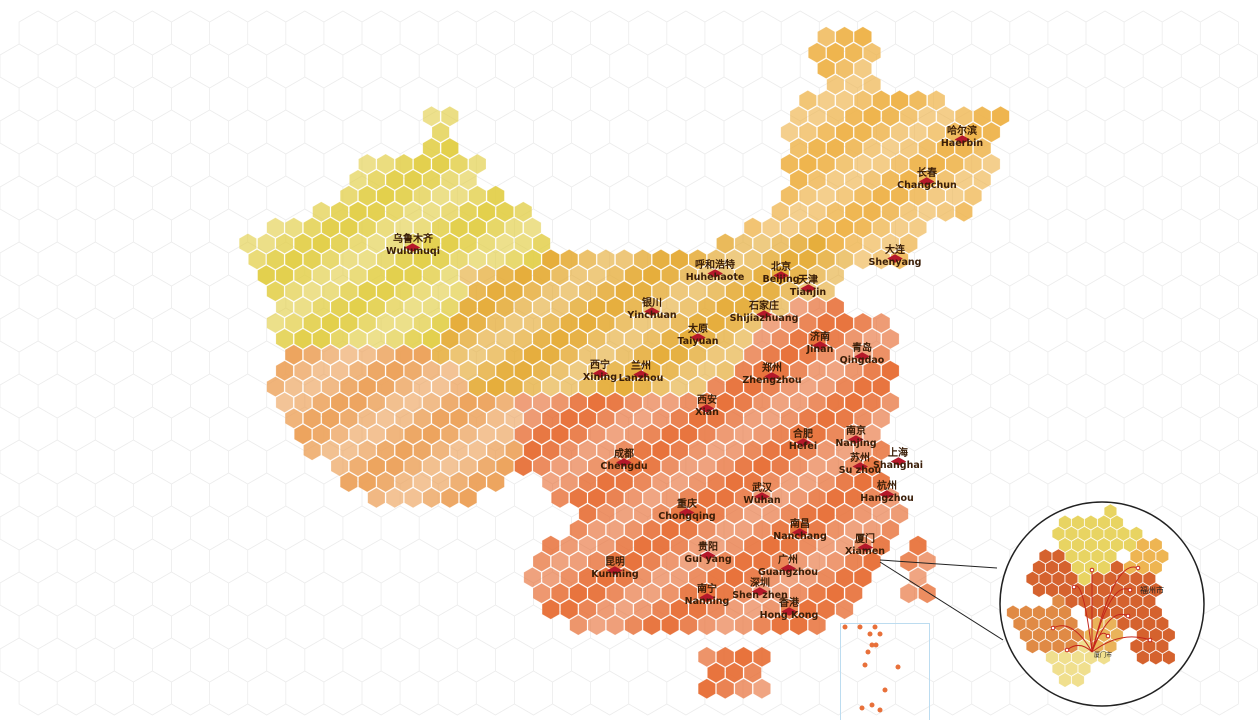  Describe the element at coordinates (715, 277) in the screenshot. I see `city-name-en: Huhehaote` at that location.